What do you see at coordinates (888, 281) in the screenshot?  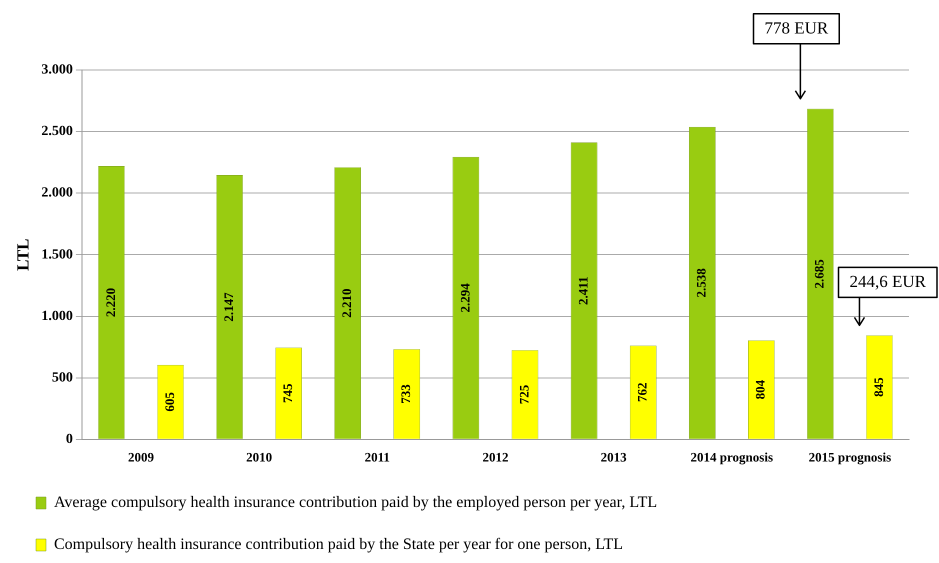 I see `annotation: 244,6 EUR` at bounding box center [888, 281].